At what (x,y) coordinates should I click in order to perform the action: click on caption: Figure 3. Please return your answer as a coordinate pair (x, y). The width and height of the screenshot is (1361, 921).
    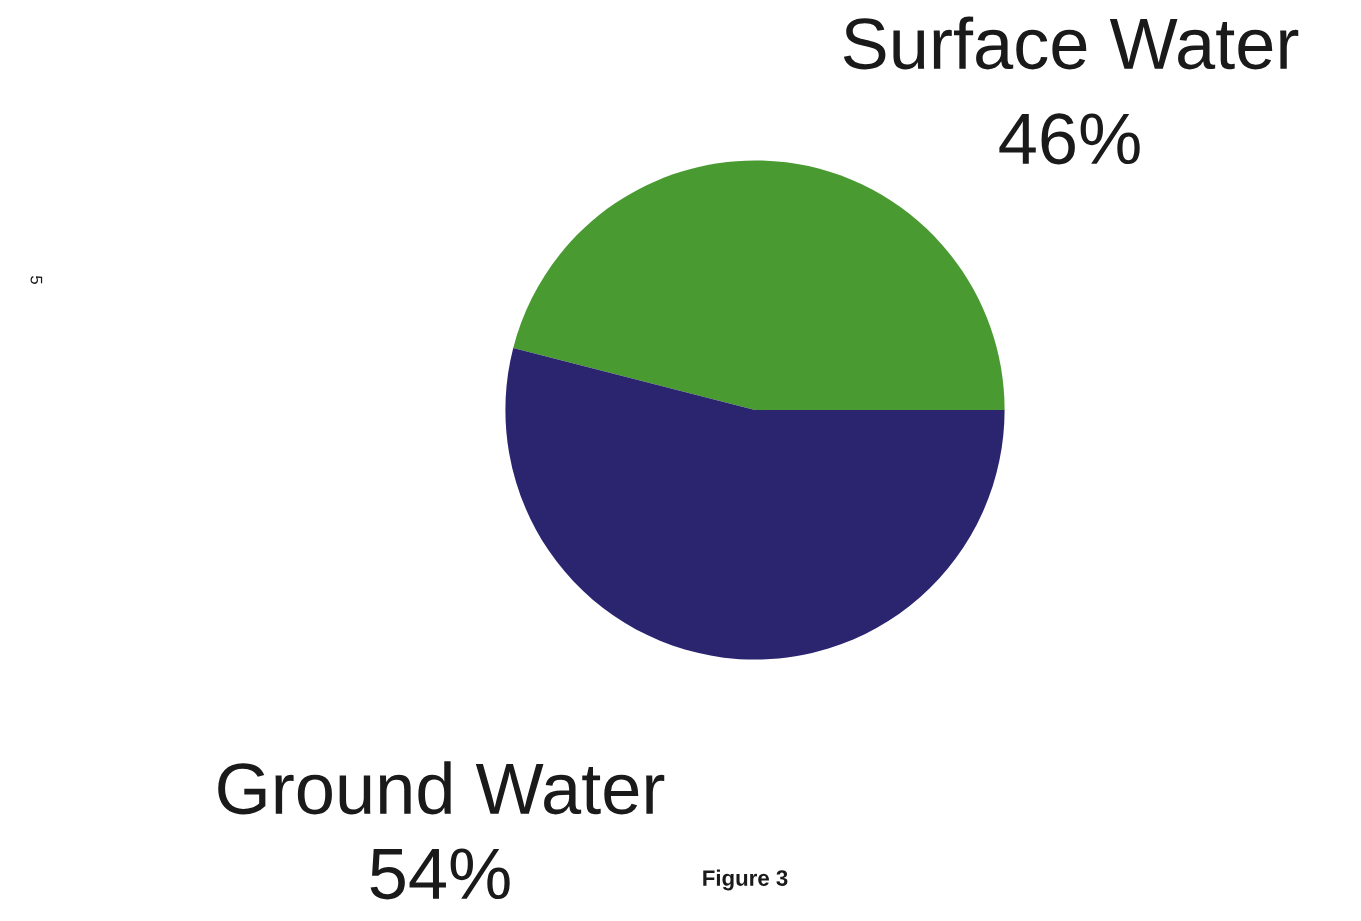
    Looking at the image, I should click on (745, 880).